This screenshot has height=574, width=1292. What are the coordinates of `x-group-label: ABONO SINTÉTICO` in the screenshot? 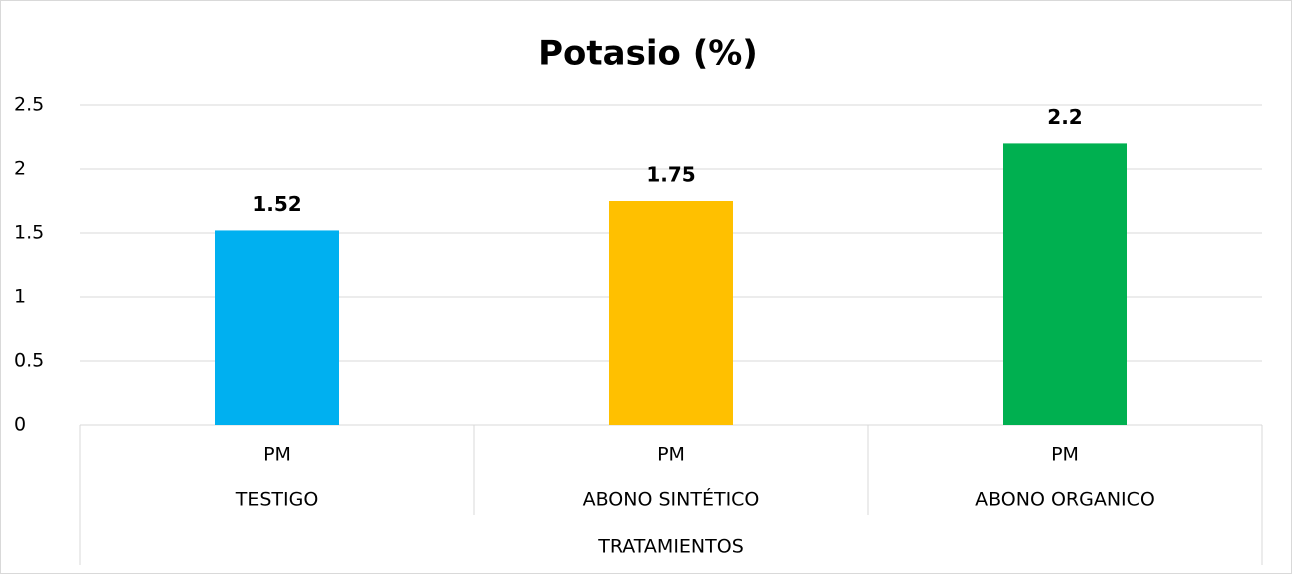 It's located at (671, 499).